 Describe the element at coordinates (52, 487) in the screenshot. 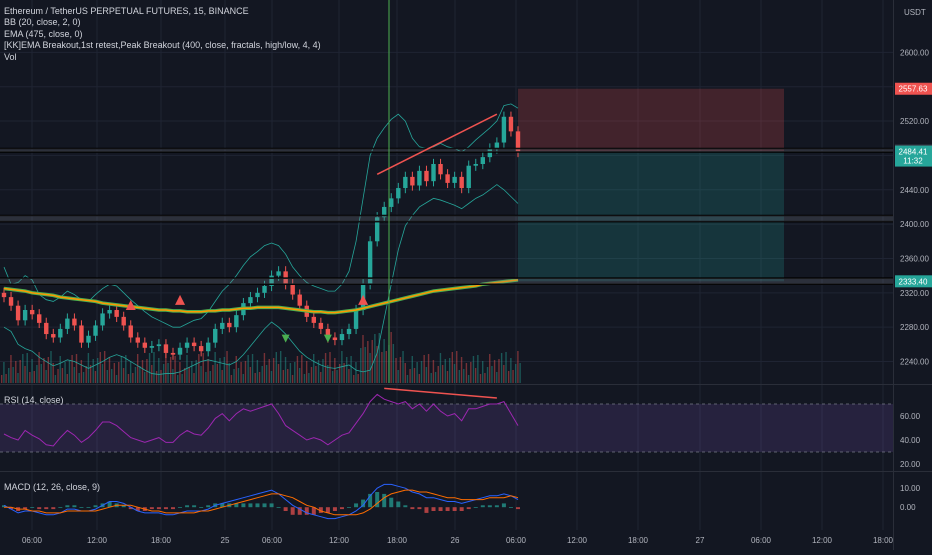

I see `macd-label: MACD (12, 26, close, 9)` at that location.